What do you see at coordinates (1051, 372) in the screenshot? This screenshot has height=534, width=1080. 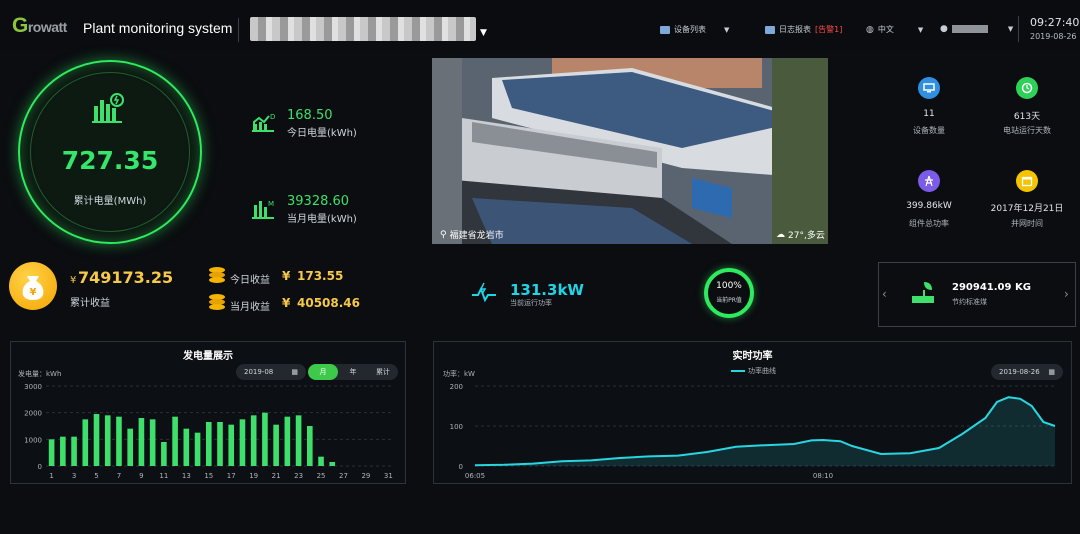 I see `calendar-icon: ▦` at bounding box center [1051, 372].